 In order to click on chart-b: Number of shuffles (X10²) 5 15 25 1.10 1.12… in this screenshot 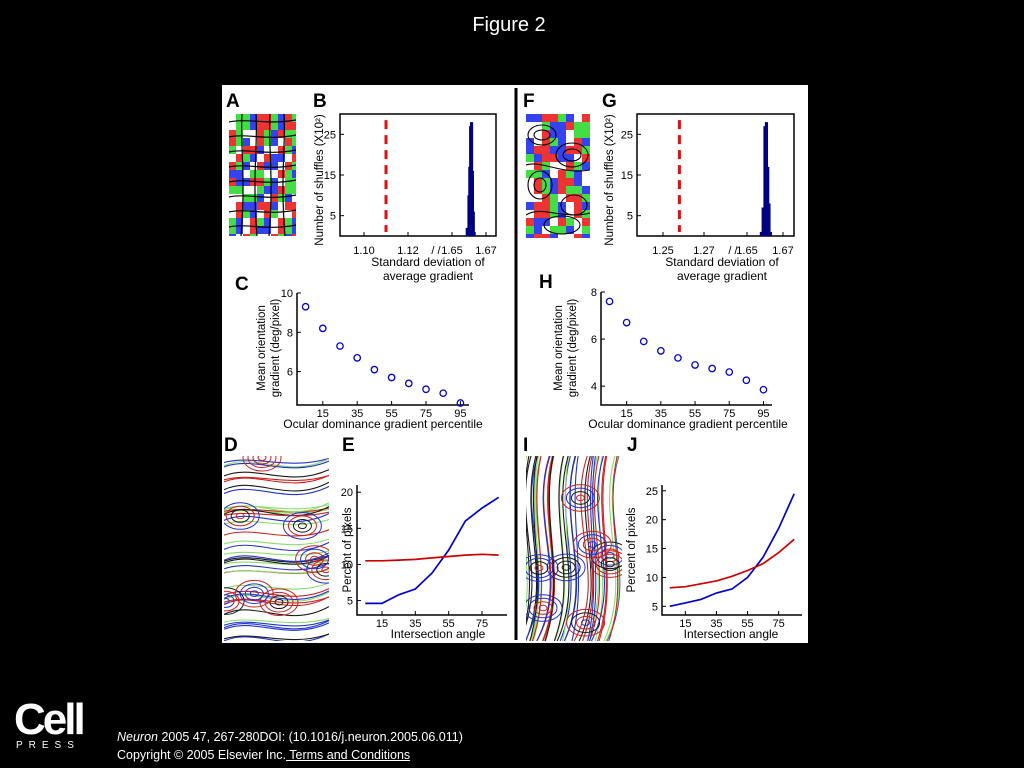, I will do `click(405, 198)`.